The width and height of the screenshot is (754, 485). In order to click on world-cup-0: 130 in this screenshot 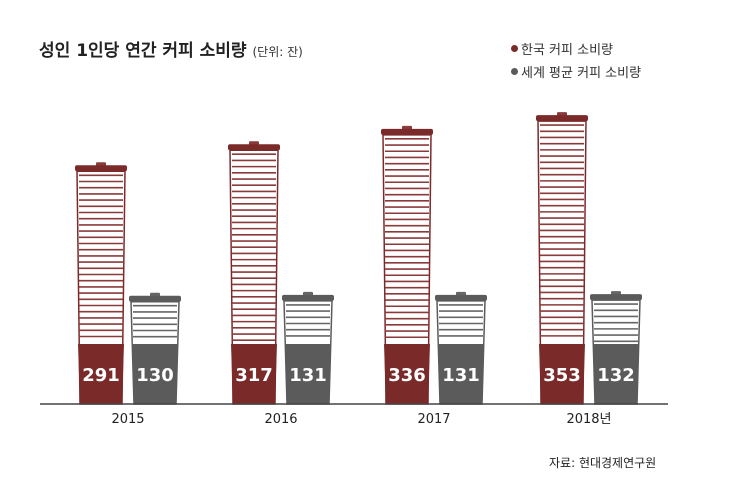, I will do `click(155, 348)`.